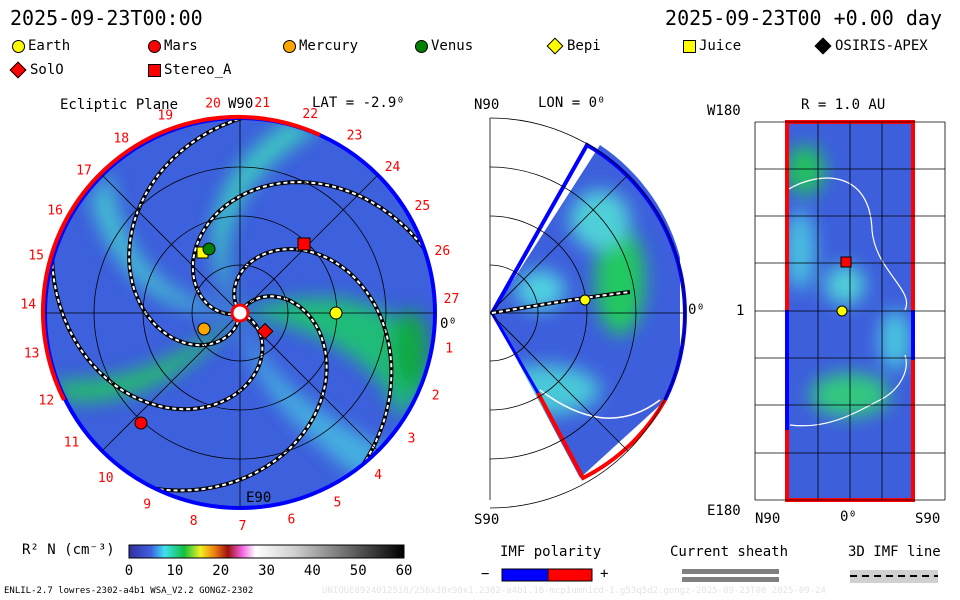  I want to click on ecliptic-top-label: W90, so click(241, 104).